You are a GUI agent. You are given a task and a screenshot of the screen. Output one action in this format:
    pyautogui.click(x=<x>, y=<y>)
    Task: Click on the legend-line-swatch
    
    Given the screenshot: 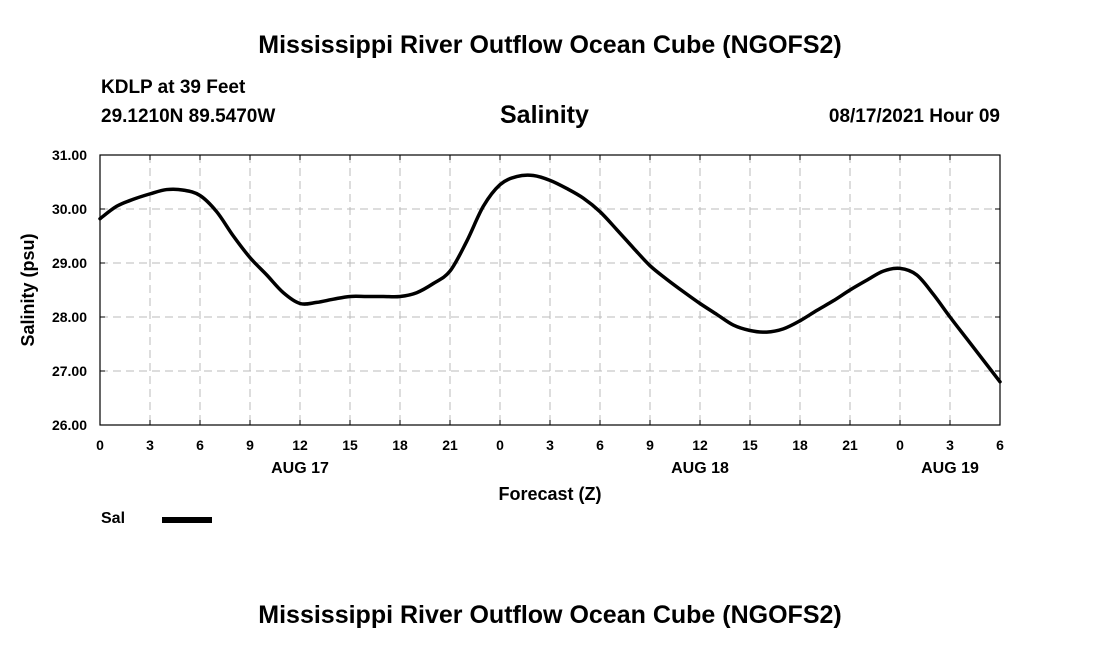 What is the action you would take?
    pyautogui.click(x=187, y=520)
    